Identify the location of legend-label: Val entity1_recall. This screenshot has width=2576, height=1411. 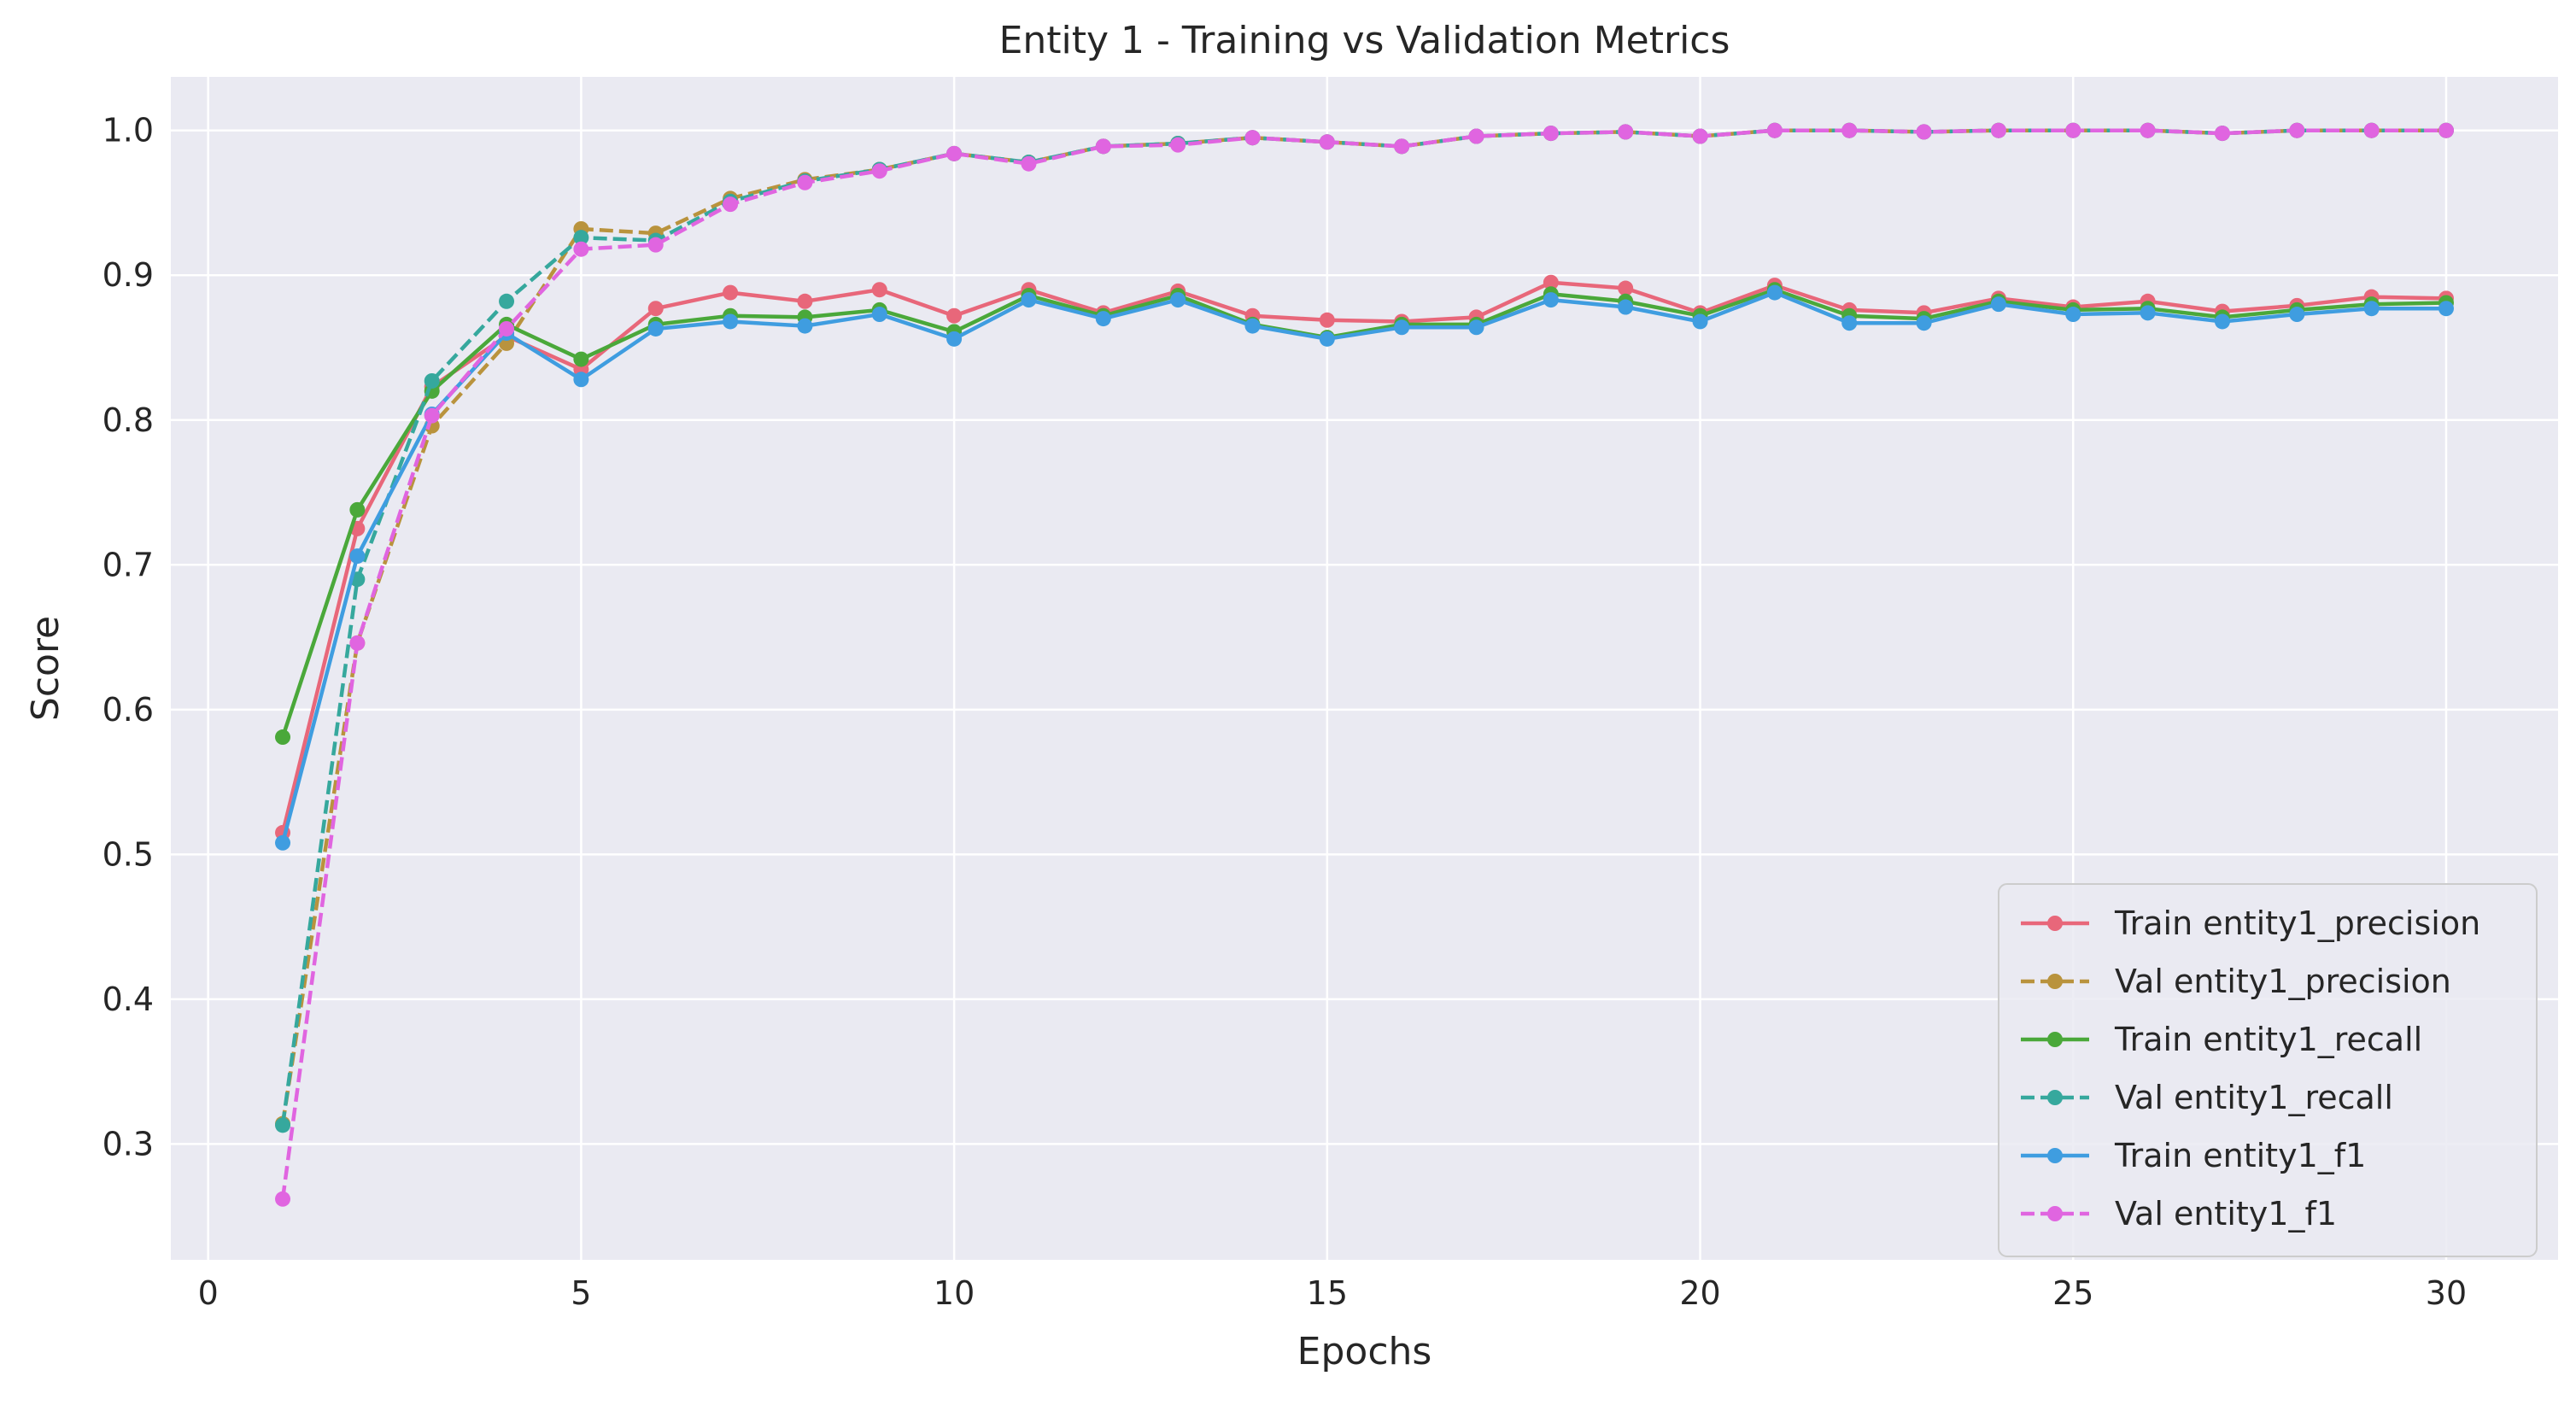
(2254, 1097).